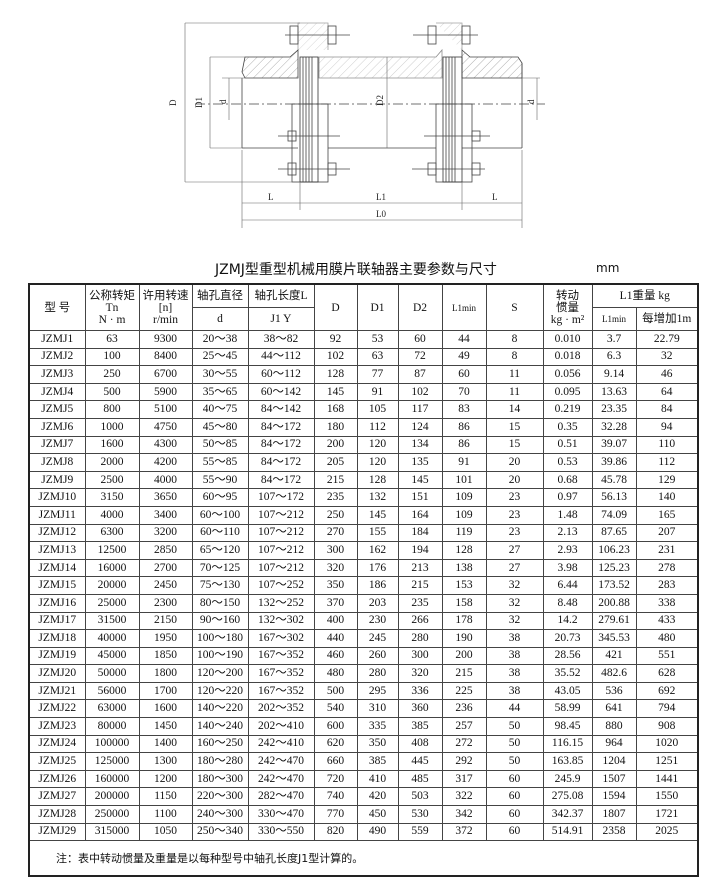 Image resolution: width=724 pixels, height=891 pixels. I want to click on model-cell: JZMJ19, so click(57, 656).